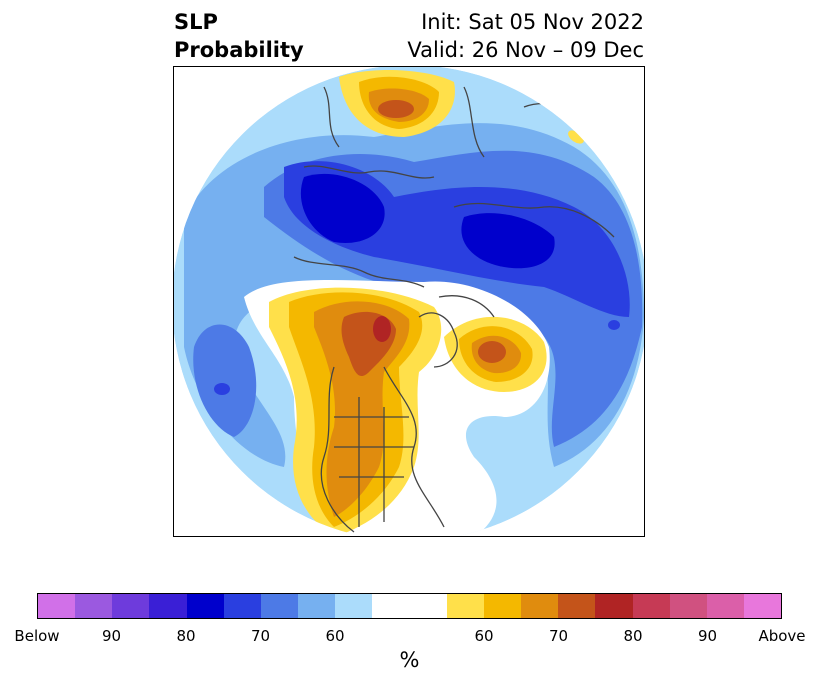 The width and height of the screenshot is (819, 686). What do you see at coordinates (492, 352) in the screenshot?
I see `red-75-atlantic` at bounding box center [492, 352].